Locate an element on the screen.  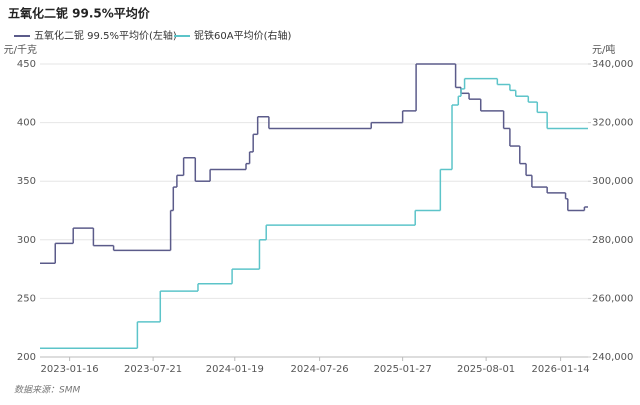
y-tick-label: 350 is located at coordinates (26, 181).